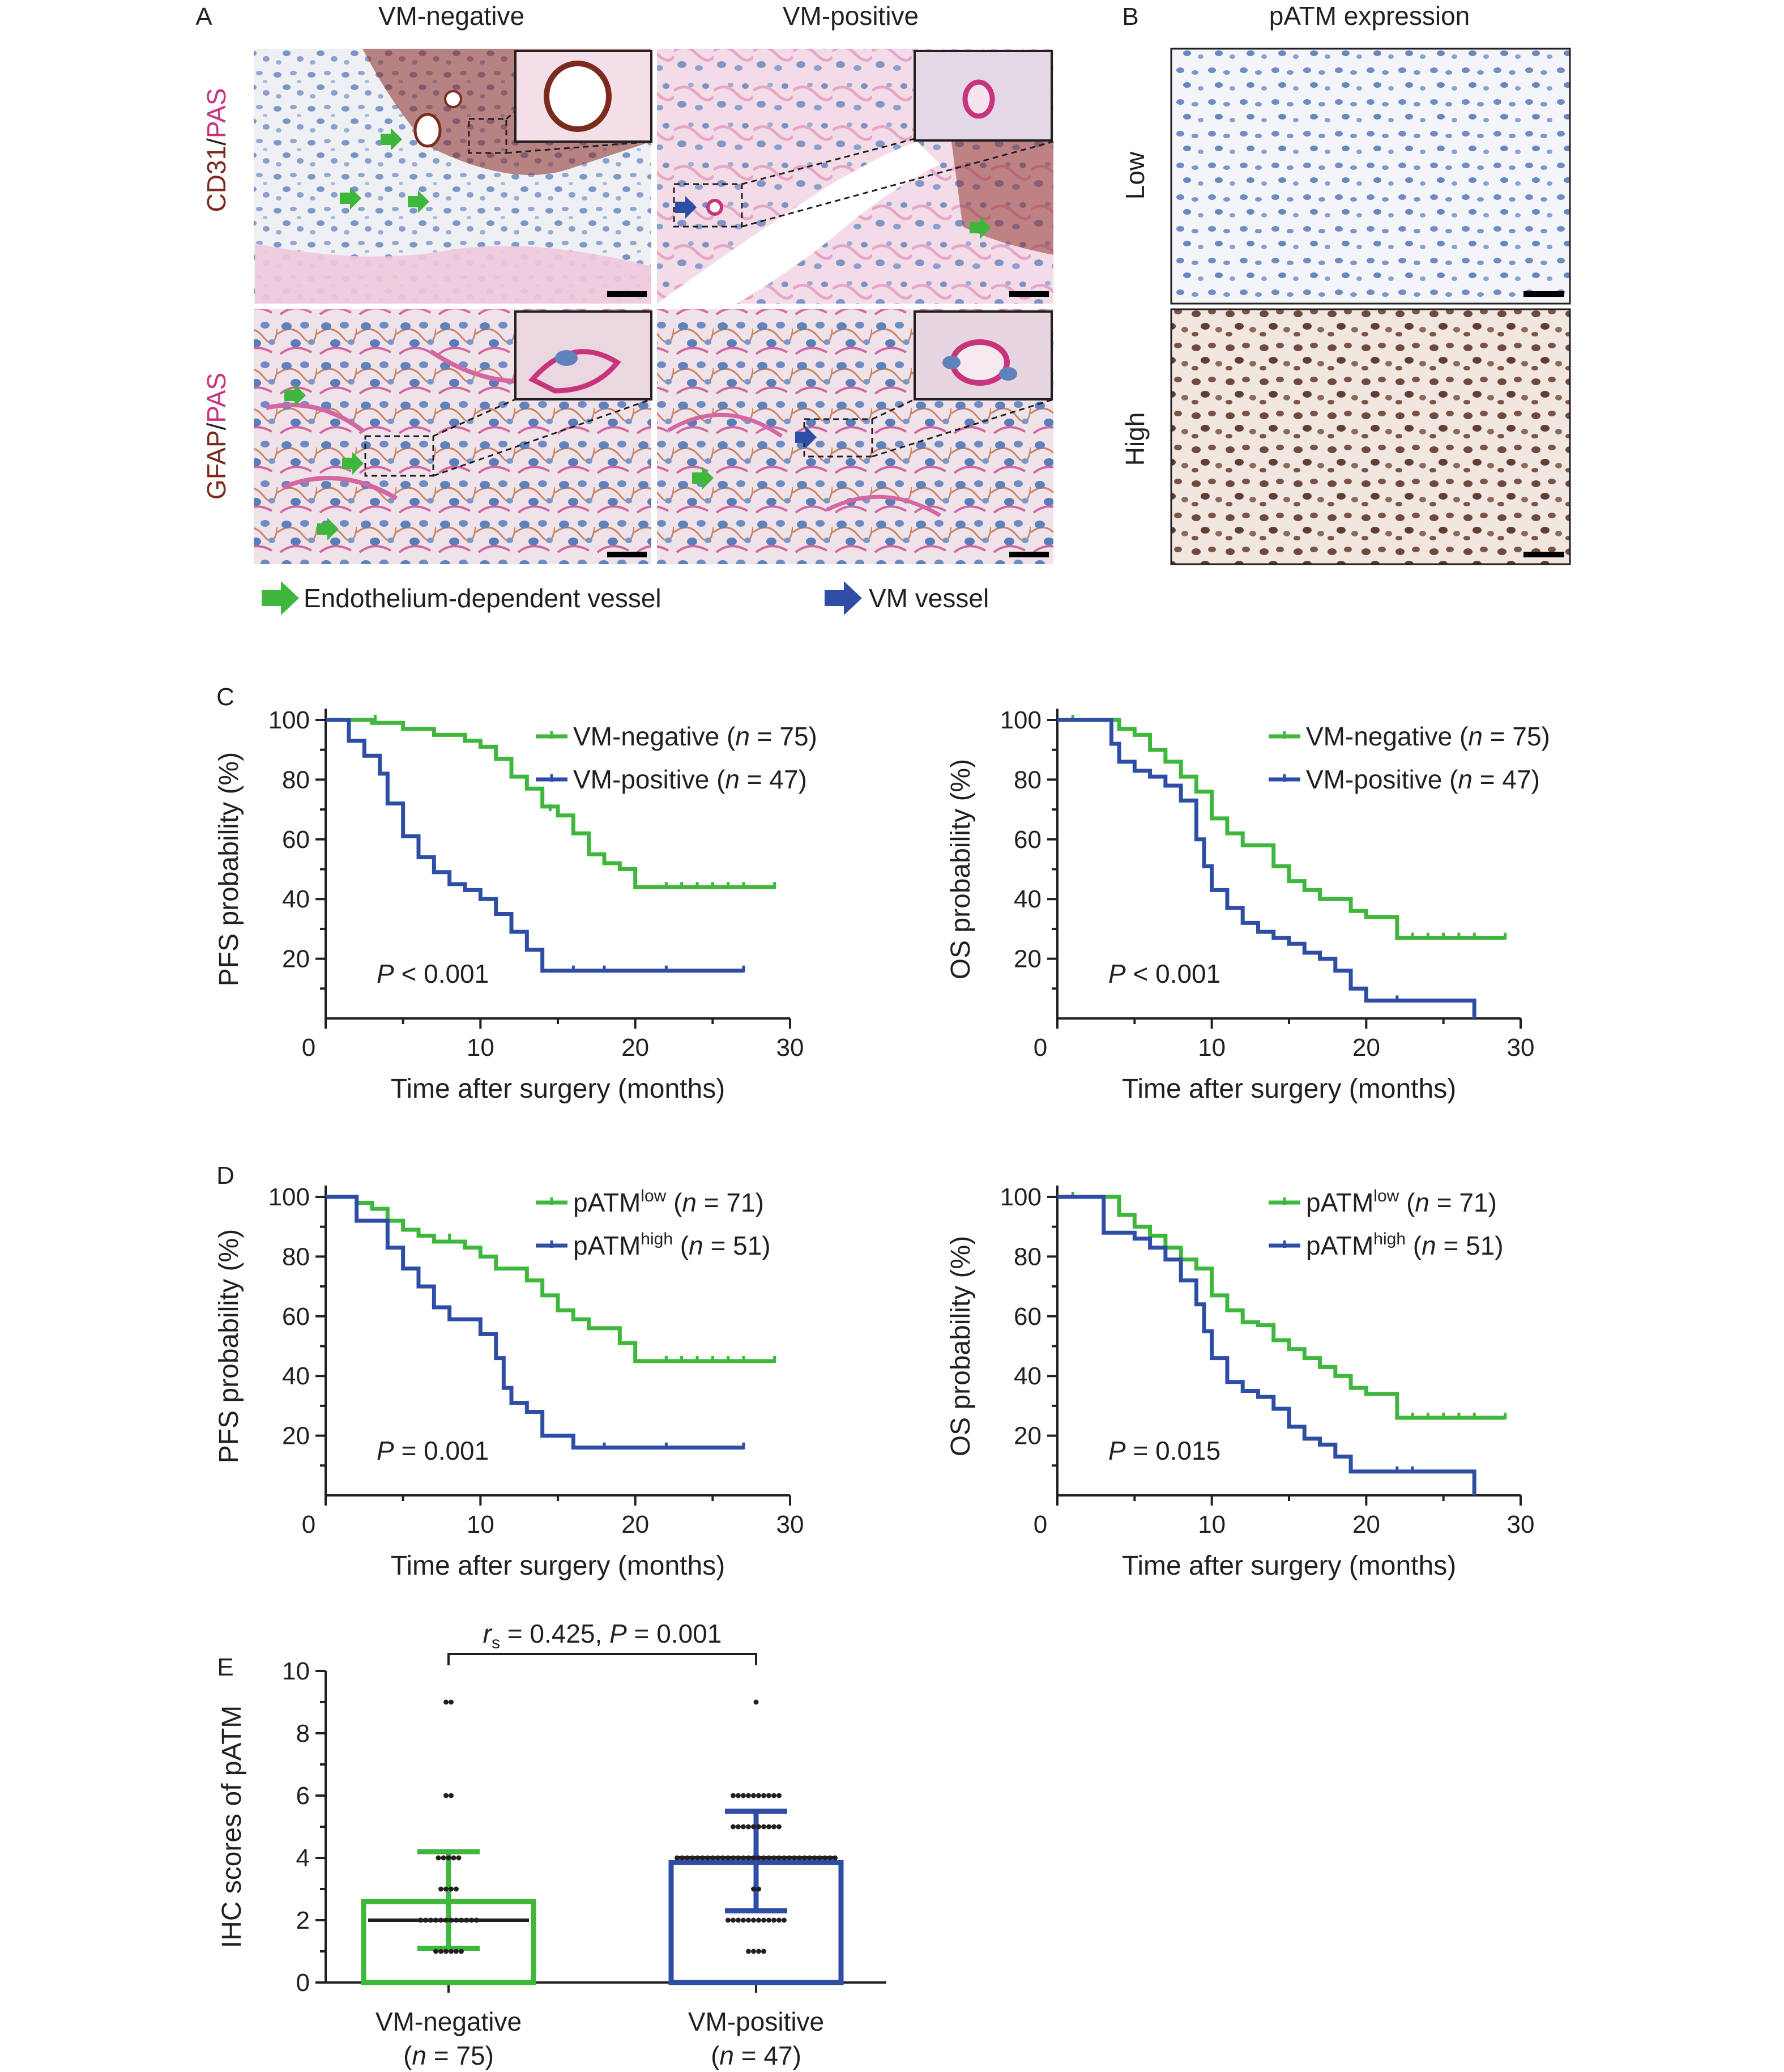 The height and width of the screenshot is (2072, 1784). I want to click on legend-name: VM-positive, so click(1374, 779).